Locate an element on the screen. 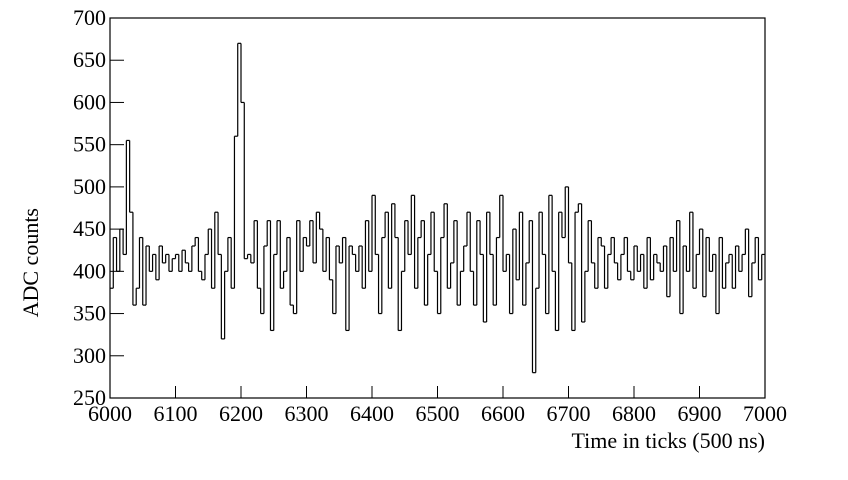 This screenshot has height=480, width=848. x-tick-label: 6100 is located at coordinates (176, 413).